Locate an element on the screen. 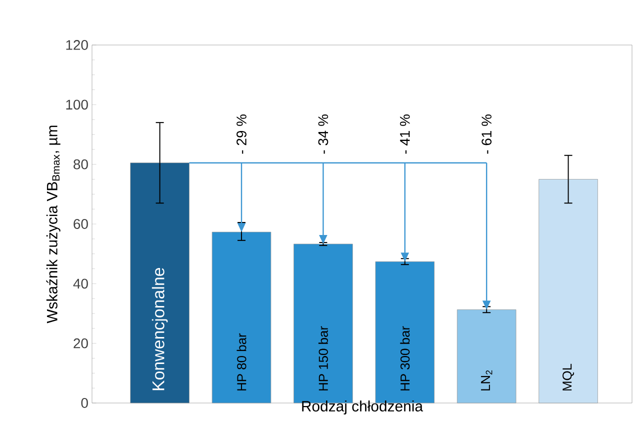 The width and height of the screenshot is (643, 448). y-tick-label: 100 is located at coordinates (77, 105).